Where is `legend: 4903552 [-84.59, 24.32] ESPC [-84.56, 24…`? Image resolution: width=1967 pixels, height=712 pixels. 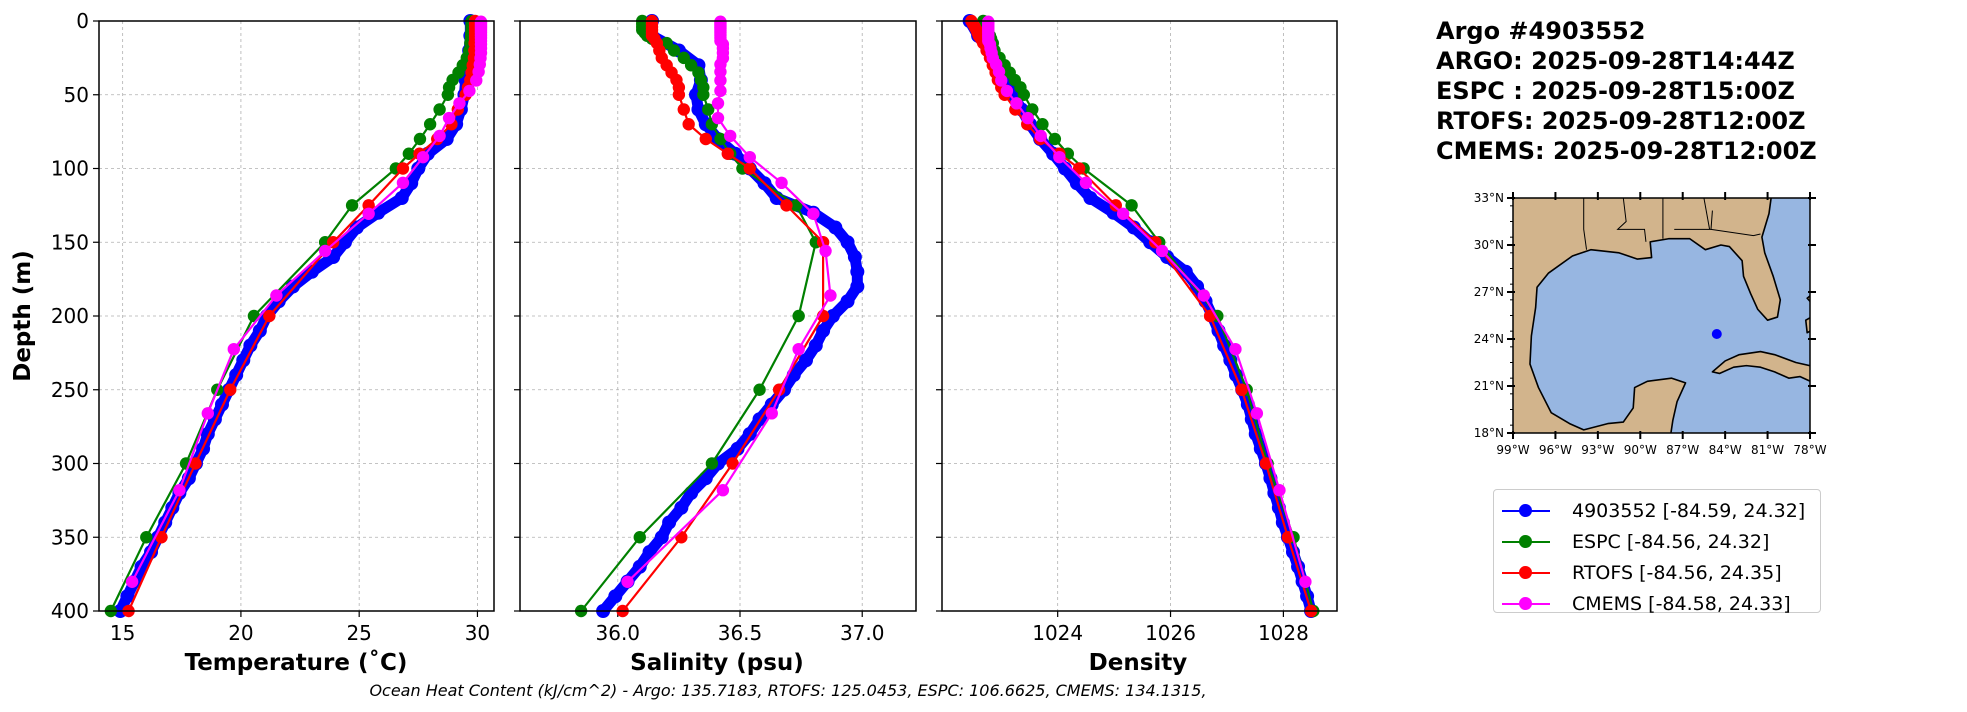
legend: 4903552 [-84.59, 24.32] ESPC [-84.56, 24… is located at coordinates (1657, 552).